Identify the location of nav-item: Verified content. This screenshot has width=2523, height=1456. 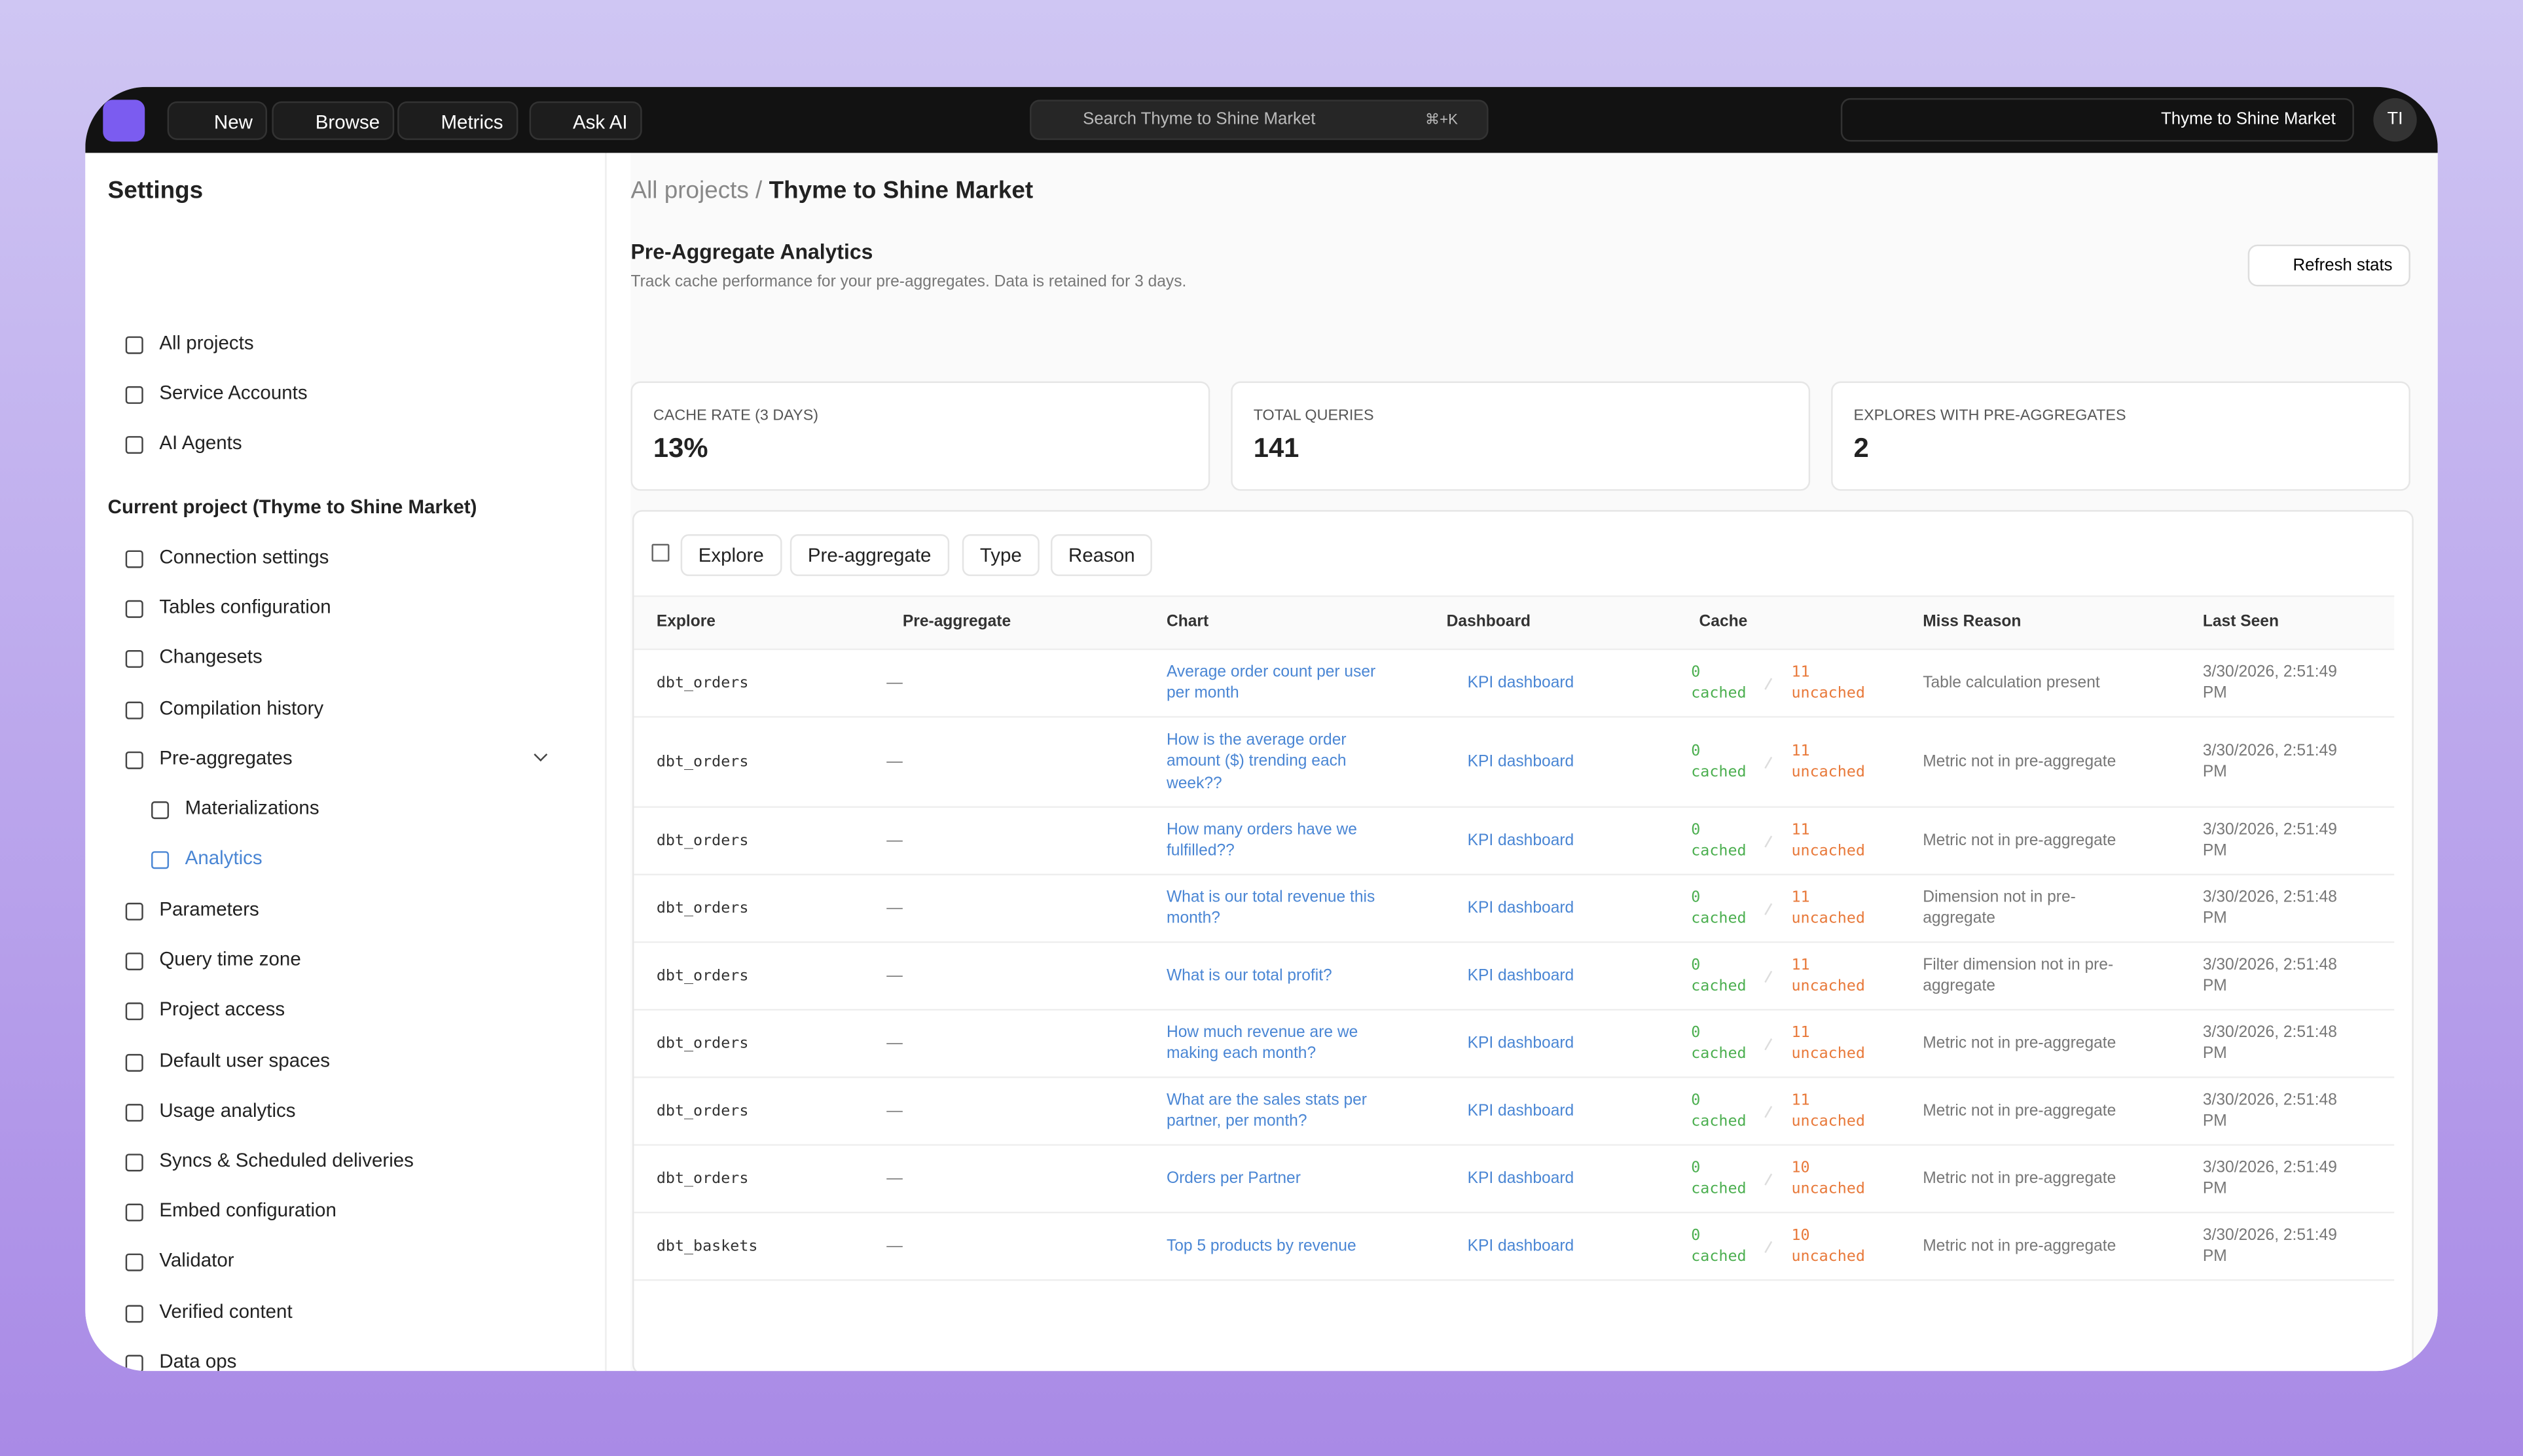
(226, 1310).